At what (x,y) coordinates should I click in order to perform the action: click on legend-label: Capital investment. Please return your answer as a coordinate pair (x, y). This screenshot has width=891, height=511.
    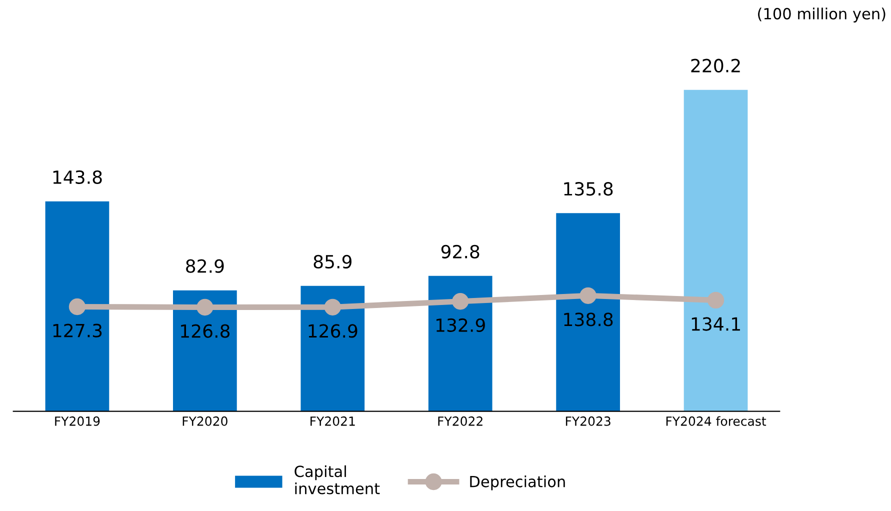
    Looking at the image, I should click on (337, 479).